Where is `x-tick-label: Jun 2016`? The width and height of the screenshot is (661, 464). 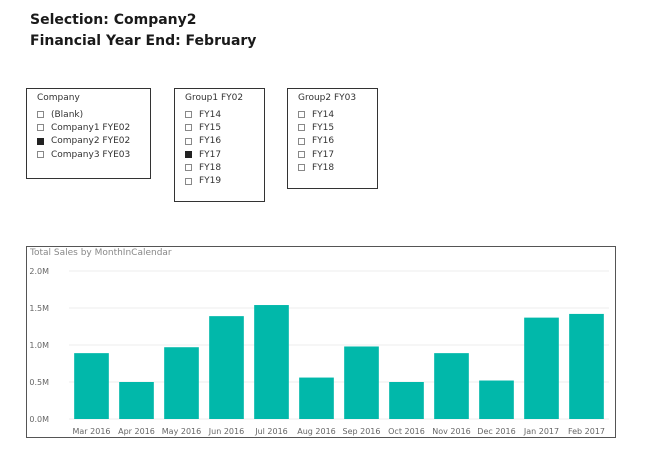
x-tick-label: Jun 2016 is located at coordinates (226, 431).